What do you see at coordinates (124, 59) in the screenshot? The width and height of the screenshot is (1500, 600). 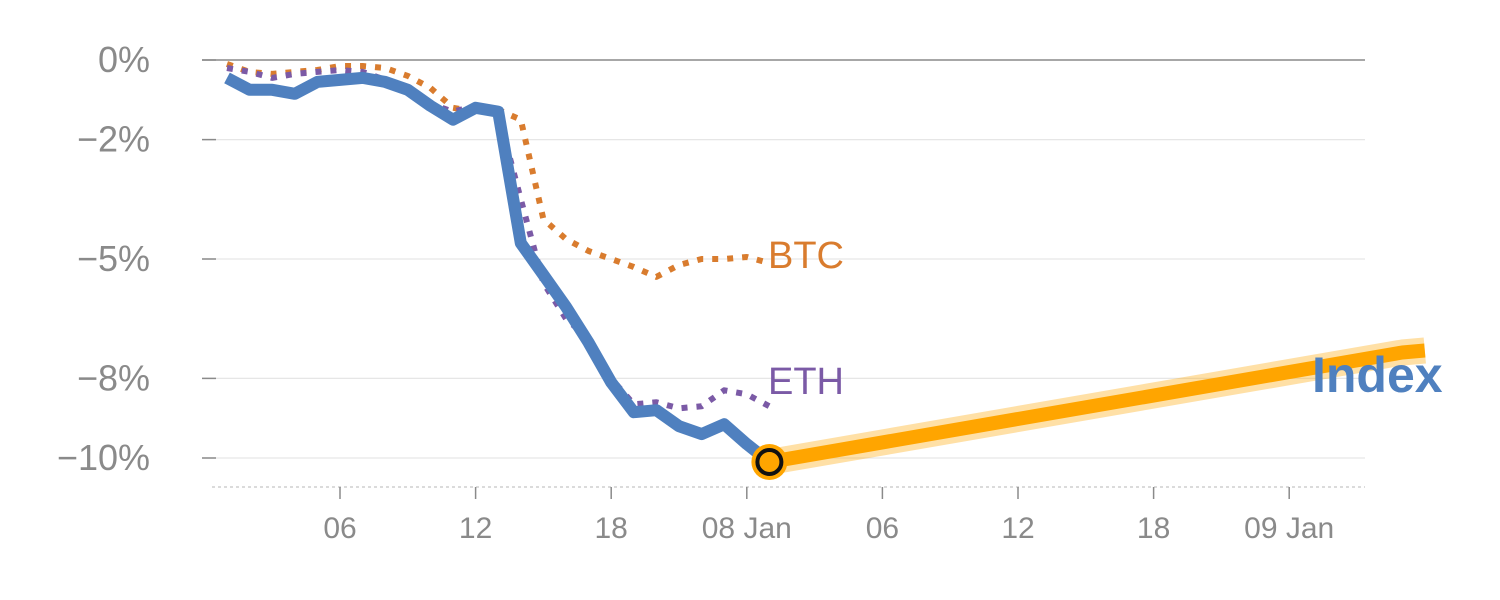 I see `y-tick-label: 0%` at bounding box center [124, 59].